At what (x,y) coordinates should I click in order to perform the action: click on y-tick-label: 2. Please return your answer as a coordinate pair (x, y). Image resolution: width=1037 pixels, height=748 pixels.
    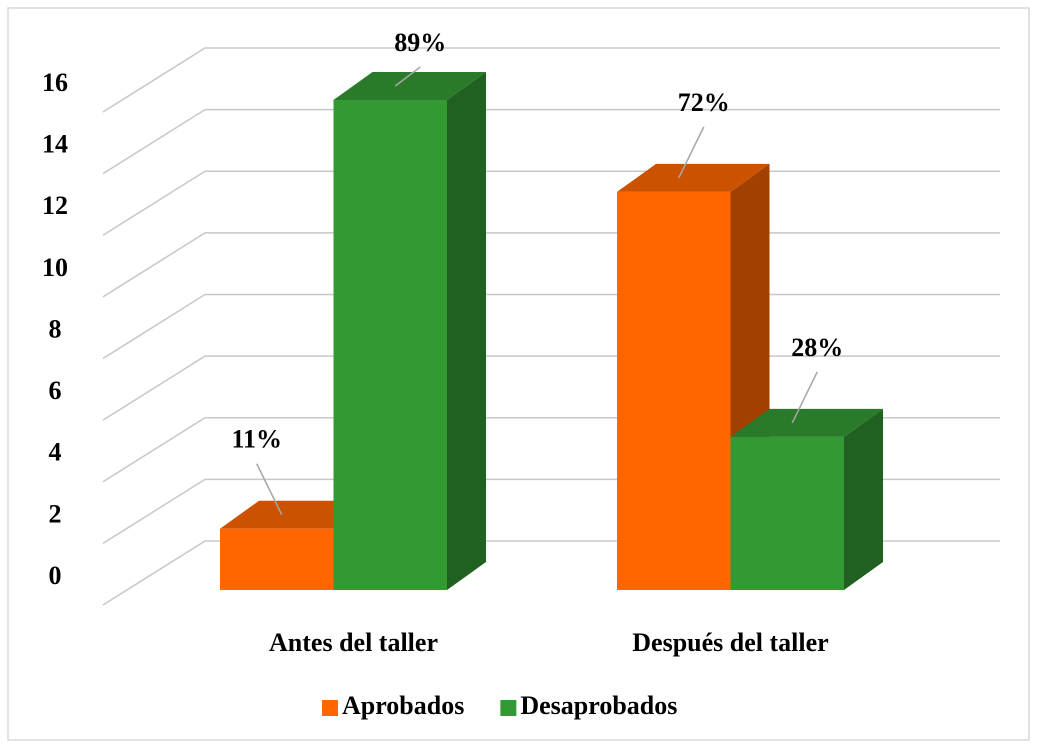
    Looking at the image, I should click on (55, 513).